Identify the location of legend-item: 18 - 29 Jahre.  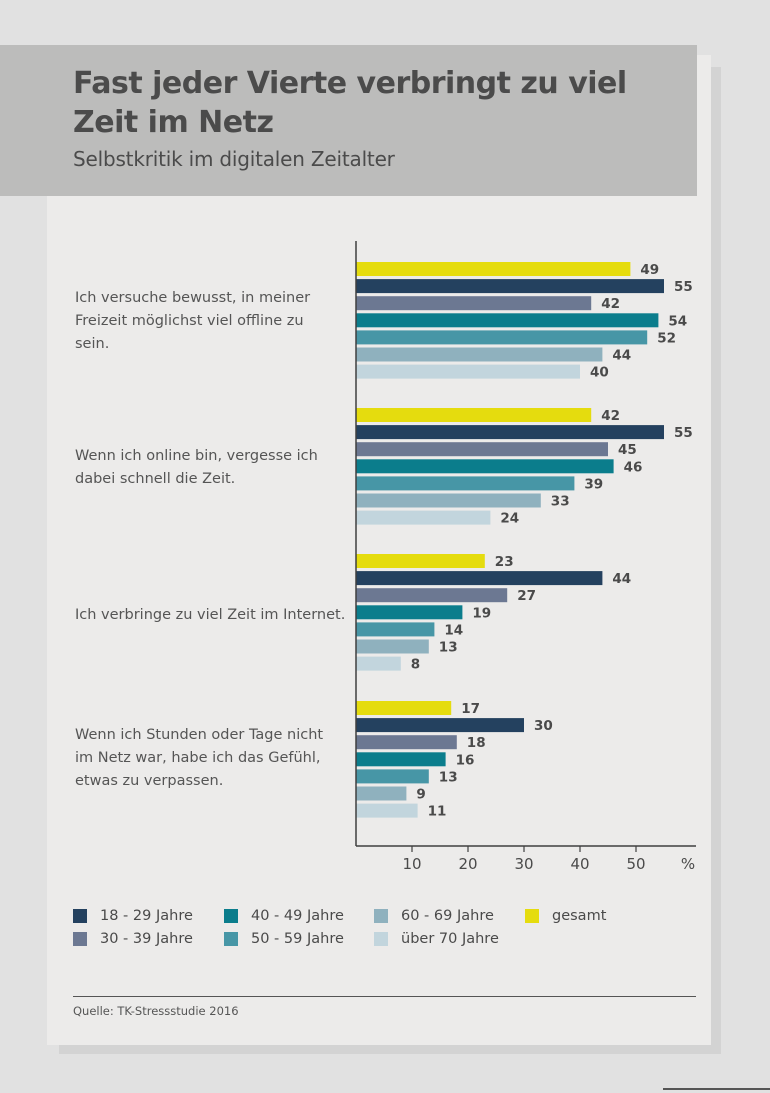
(133, 916).